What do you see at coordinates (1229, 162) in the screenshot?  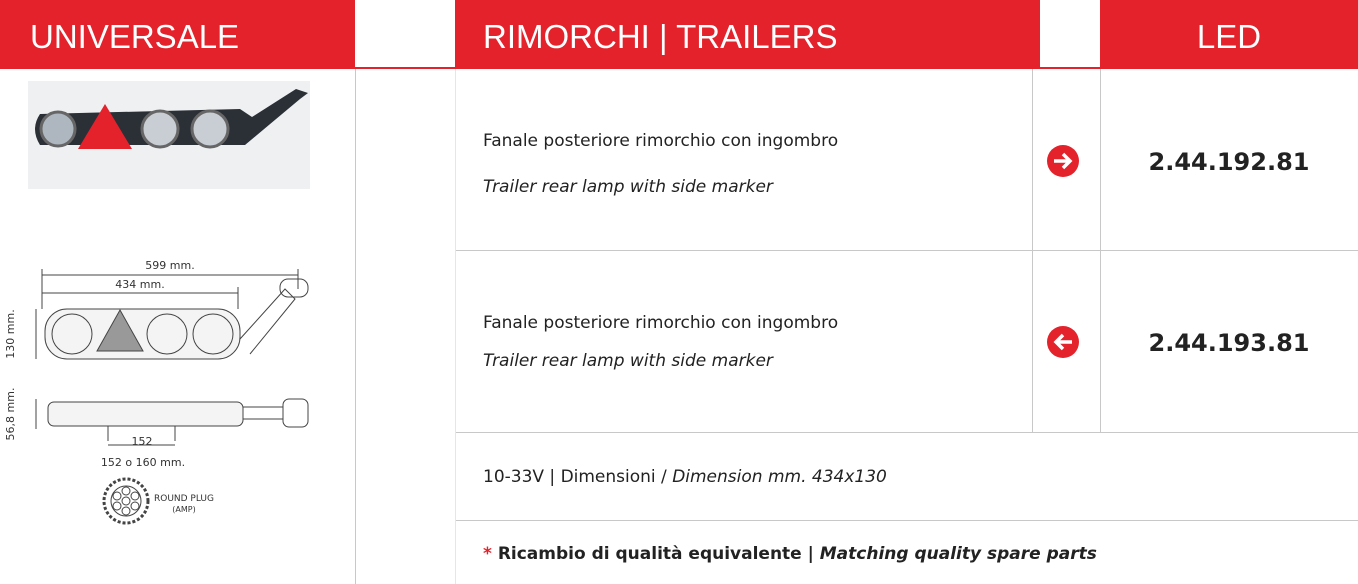 I see `product-code: 2.44.192.81` at bounding box center [1229, 162].